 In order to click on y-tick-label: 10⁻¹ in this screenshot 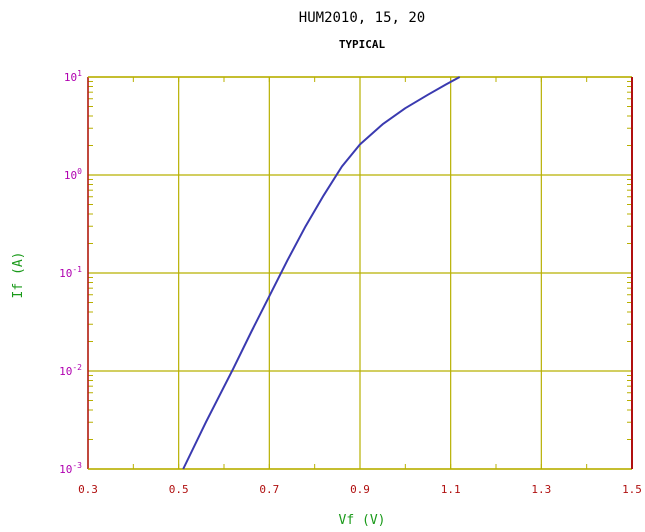, I will do `click(70, 272)`.